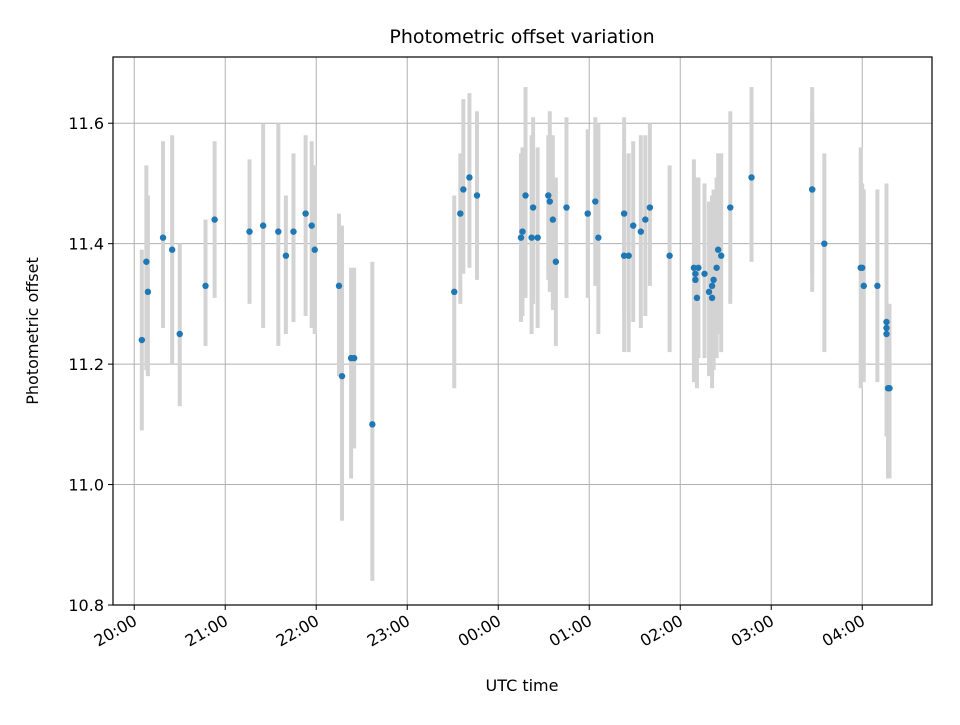 The width and height of the screenshot is (960, 725). I want to click on y-tick-label: 11.6, so click(86, 123).